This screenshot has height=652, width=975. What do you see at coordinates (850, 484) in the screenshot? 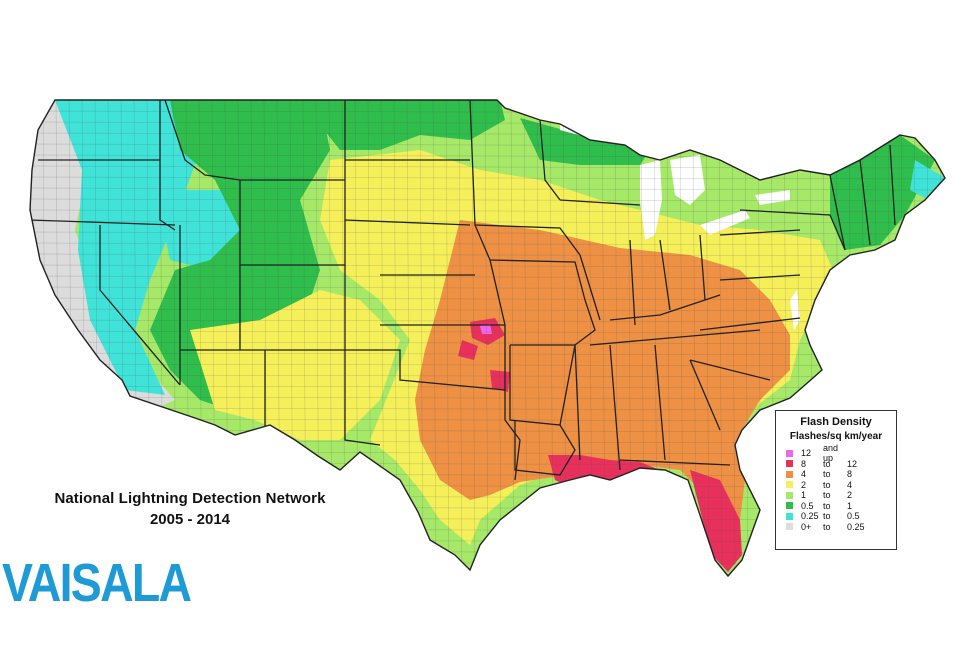
I see `legend-high: 4` at bounding box center [850, 484].